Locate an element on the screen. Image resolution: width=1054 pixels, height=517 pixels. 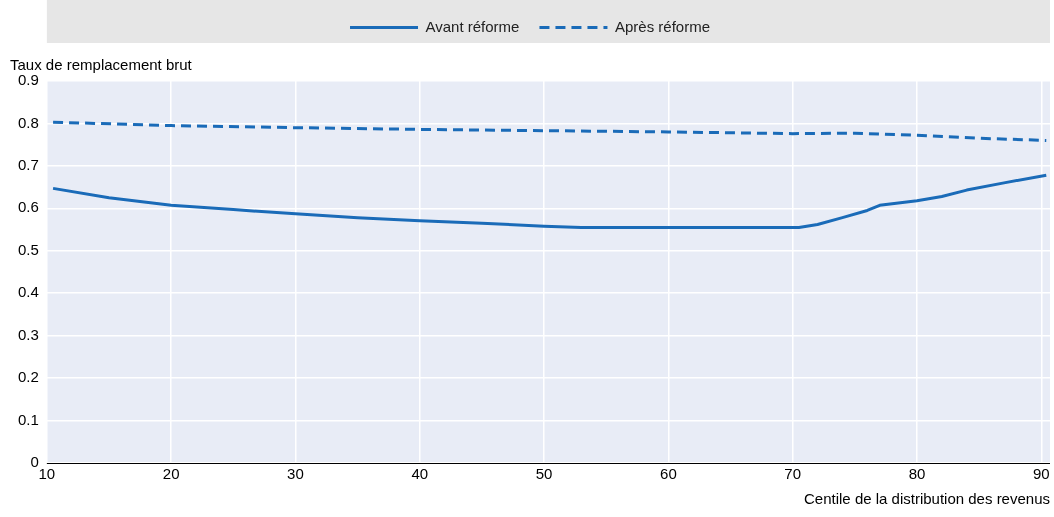
x-tick-label: 20 is located at coordinates (171, 474).